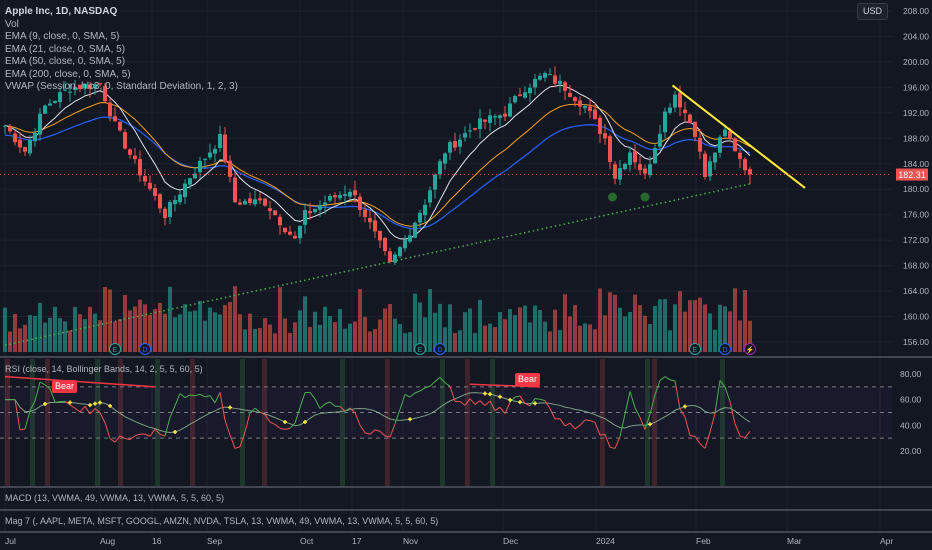 The width and height of the screenshot is (932, 550). Describe the element at coordinates (916, 291) in the screenshot. I see `price-tick: 164.00` at that location.